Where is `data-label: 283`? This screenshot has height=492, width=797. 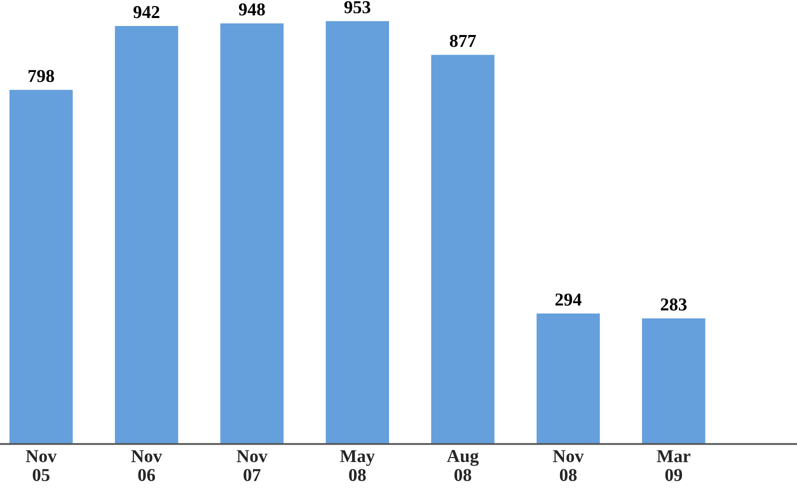 data-label: 283 is located at coordinates (673, 304).